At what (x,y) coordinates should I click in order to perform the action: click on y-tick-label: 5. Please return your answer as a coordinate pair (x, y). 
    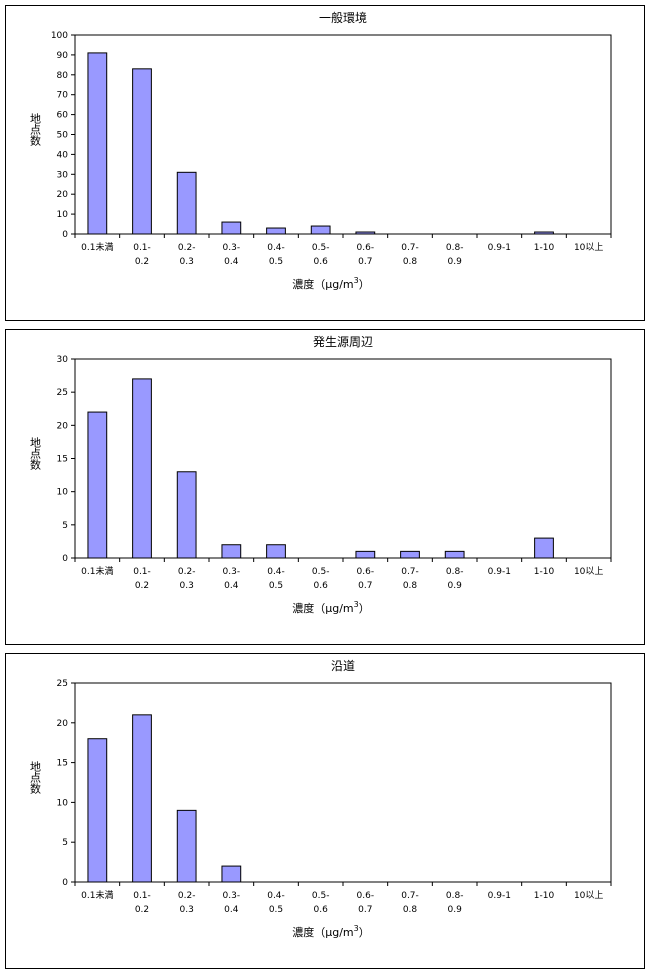
    Looking at the image, I should click on (65, 843).